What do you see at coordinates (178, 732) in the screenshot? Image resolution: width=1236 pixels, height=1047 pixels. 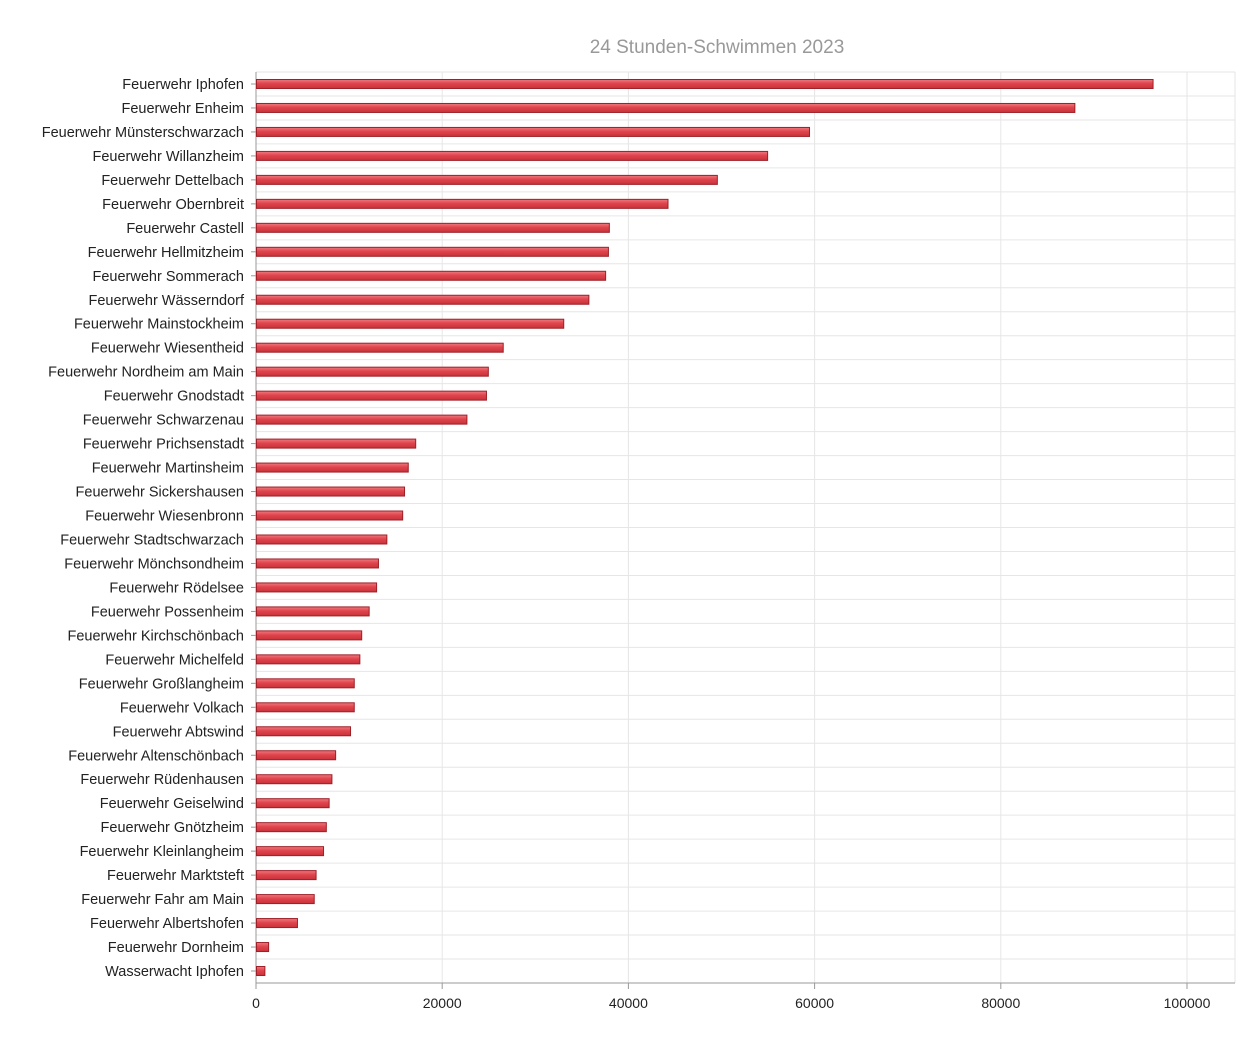 I see `category-label: Feuerwehr Abtswind` at bounding box center [178, 732].